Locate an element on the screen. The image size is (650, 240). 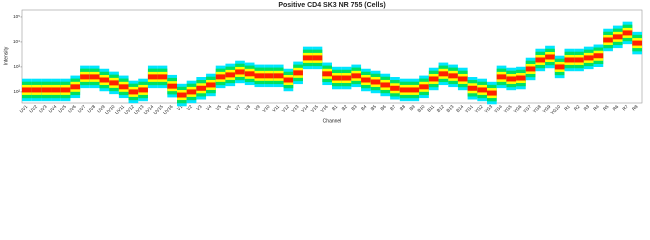
x-tick-label: B9 is located at coordinates (412, 108).